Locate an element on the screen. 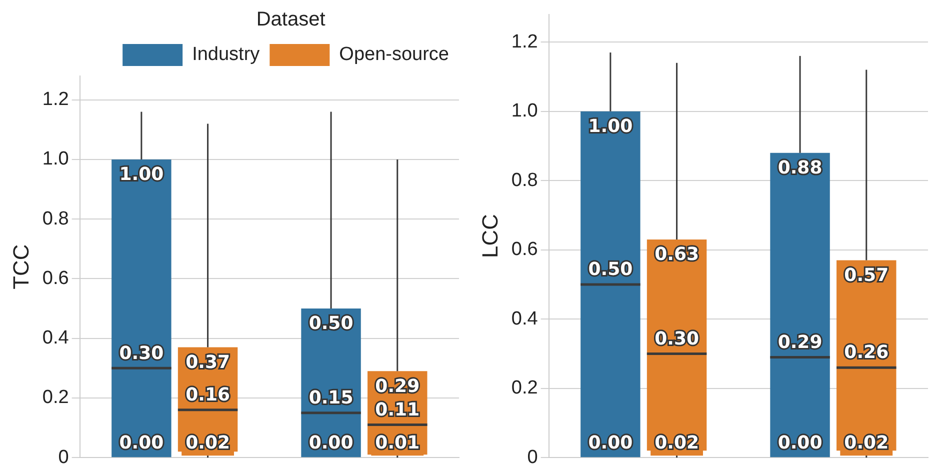  annotation: 0.57 is located at coordinates (866, 275).